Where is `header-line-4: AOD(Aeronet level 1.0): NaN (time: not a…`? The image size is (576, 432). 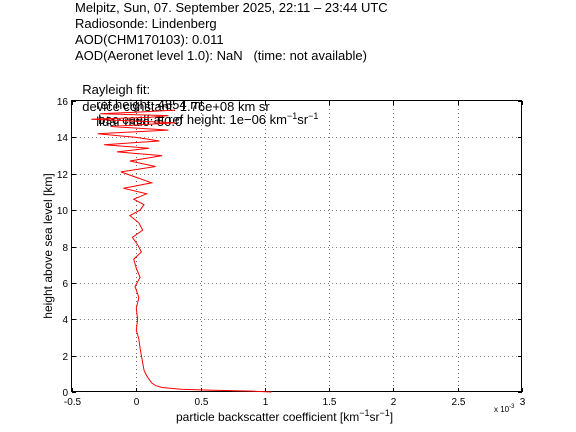
header-line-4: AOD(Aeronet level 1.0): NaN (time: not a… is located at coordinates (221, 55).